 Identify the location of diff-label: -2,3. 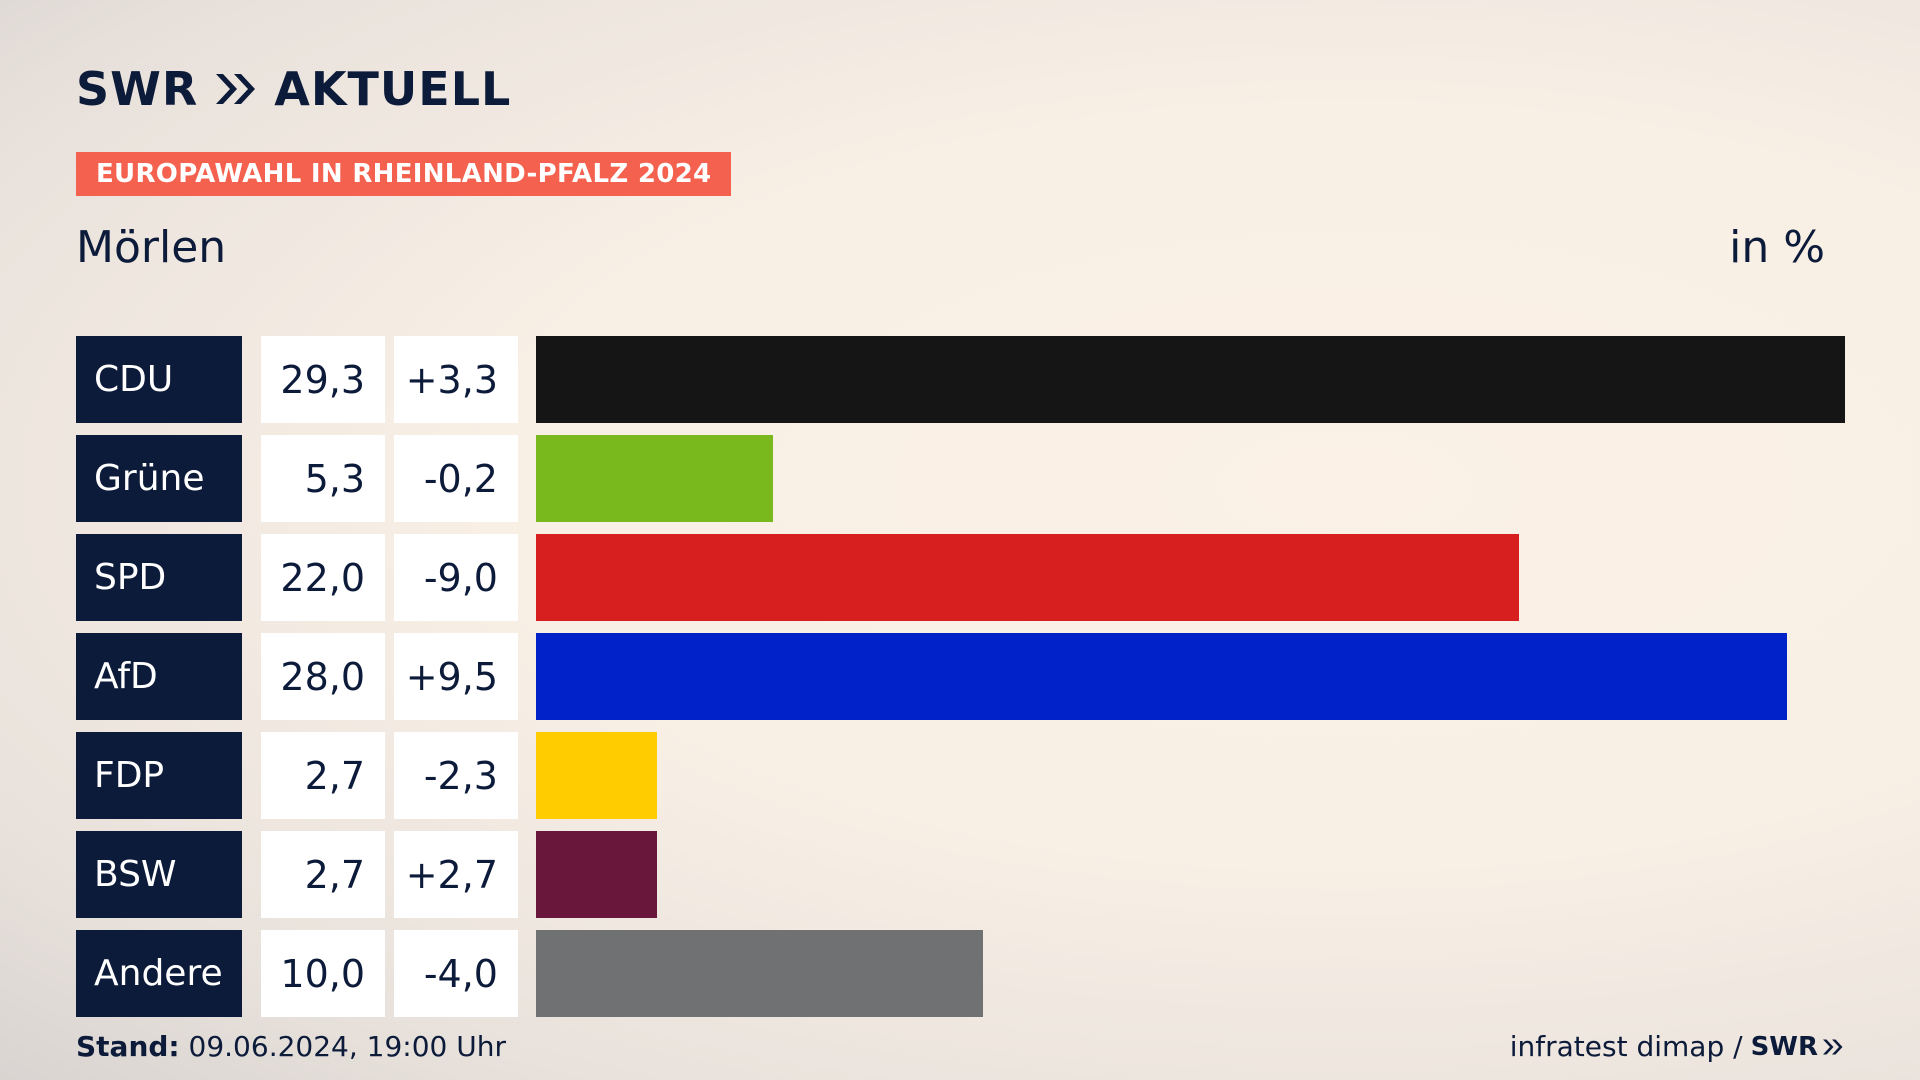
(456, 775).